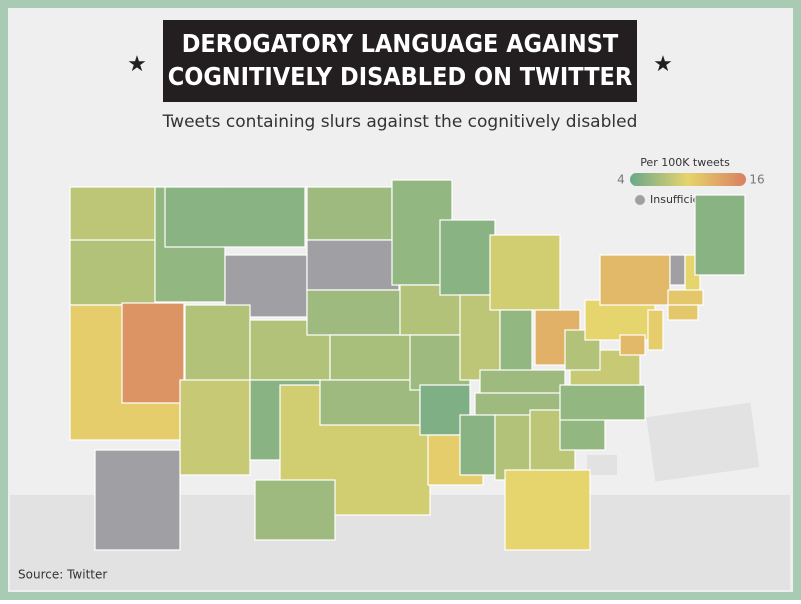 This screenshot has width=801, height=604. What do you see at coordinates (756, 180) in the screenshot?
I see `legend-max: 16` at bounding box center [756, 180].